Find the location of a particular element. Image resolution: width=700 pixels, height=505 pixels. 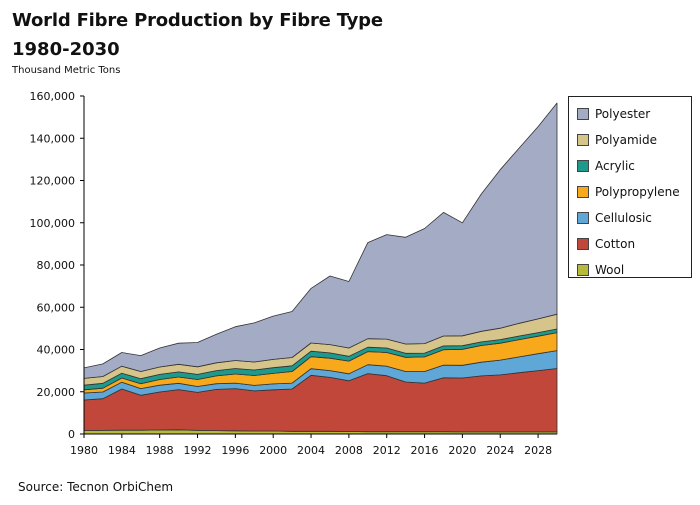

x-tick-label: 2016 is located at coordinates (425, 450).